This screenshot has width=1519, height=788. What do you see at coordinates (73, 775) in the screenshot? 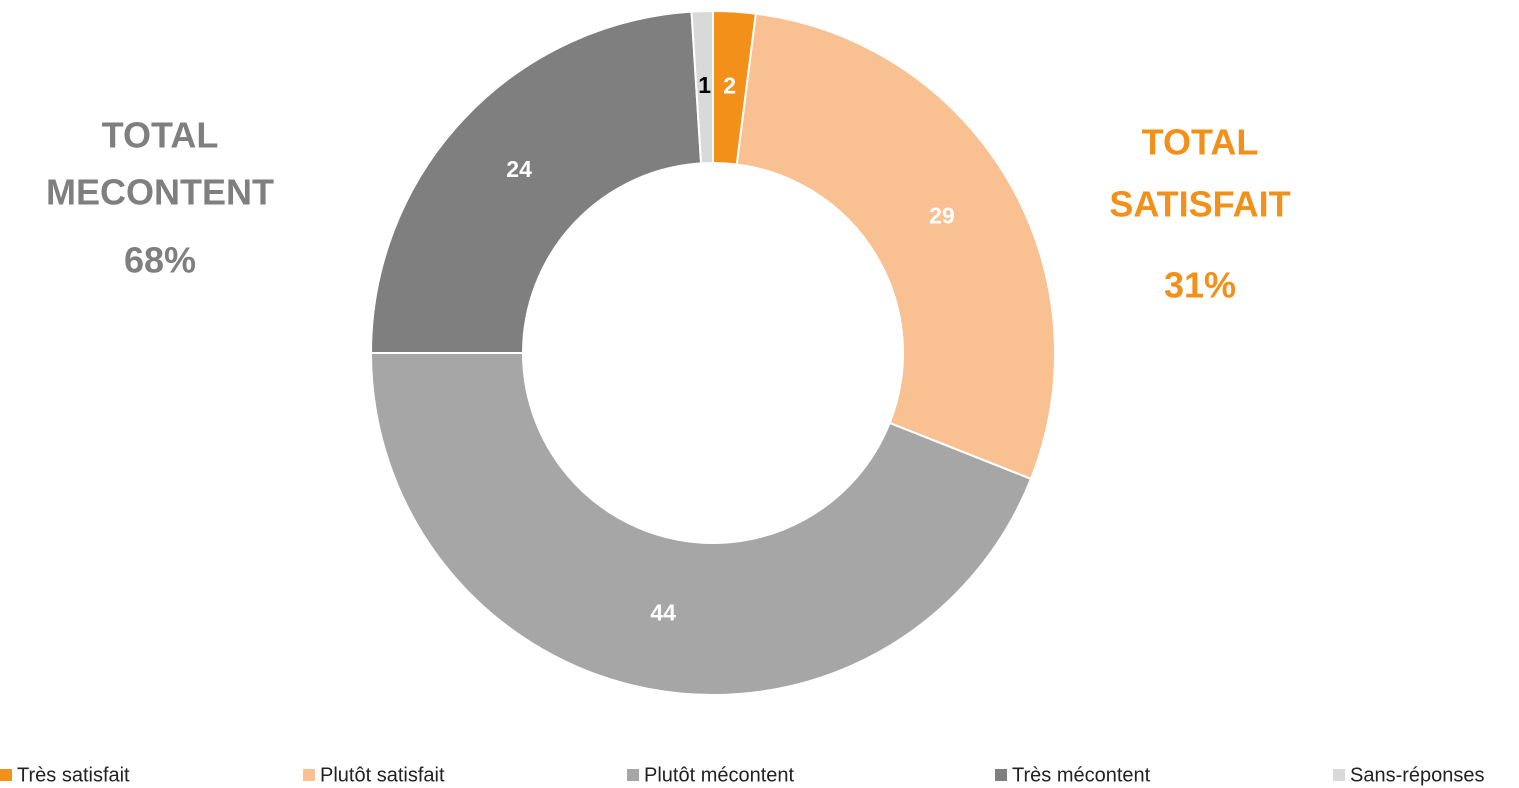
I see `legend-label: Très satisfait` at bounding box center [73, 775].